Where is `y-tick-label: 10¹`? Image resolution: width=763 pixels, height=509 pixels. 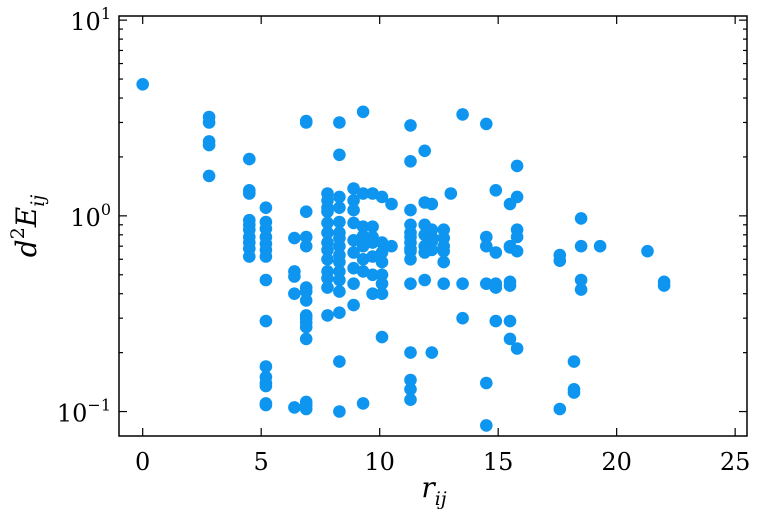 y-tick-label: 10¹ is located at coordinates (90, 20).